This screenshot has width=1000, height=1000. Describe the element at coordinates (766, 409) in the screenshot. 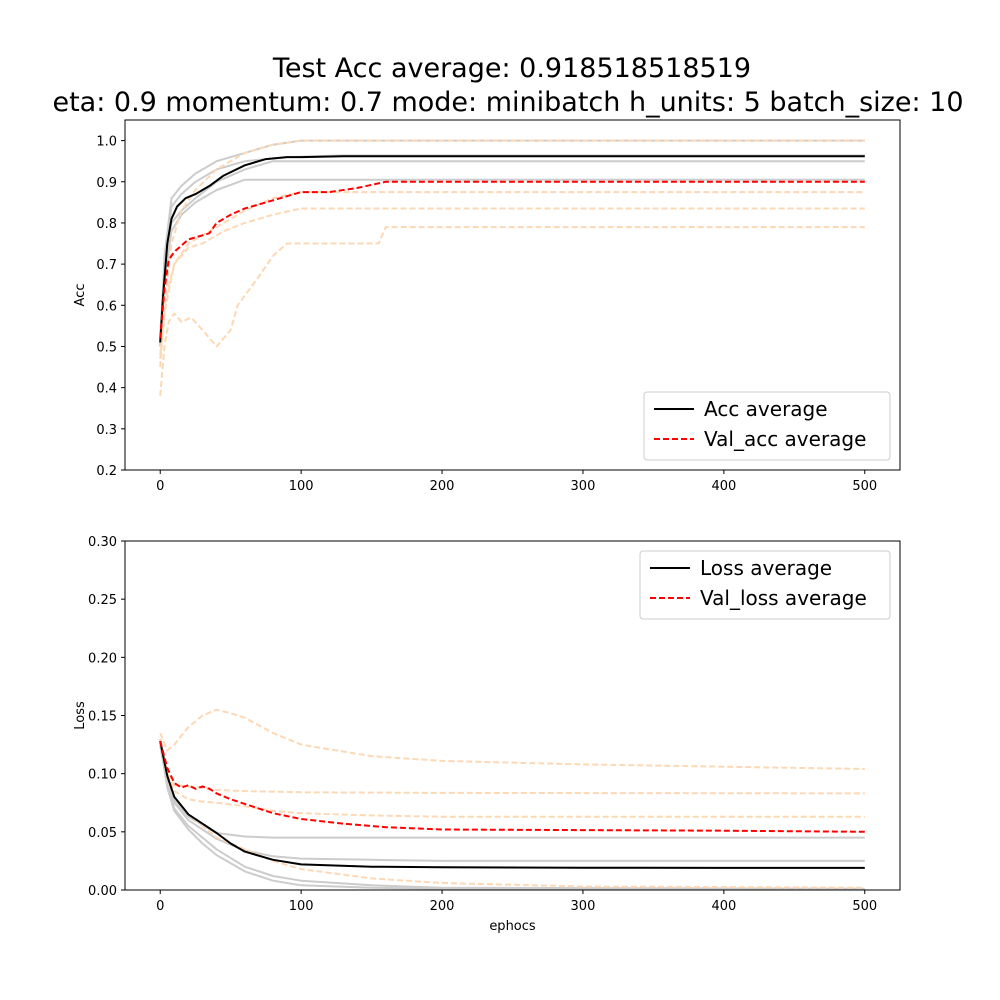

I see `acc-legend-label-train: Acc average` at that location.